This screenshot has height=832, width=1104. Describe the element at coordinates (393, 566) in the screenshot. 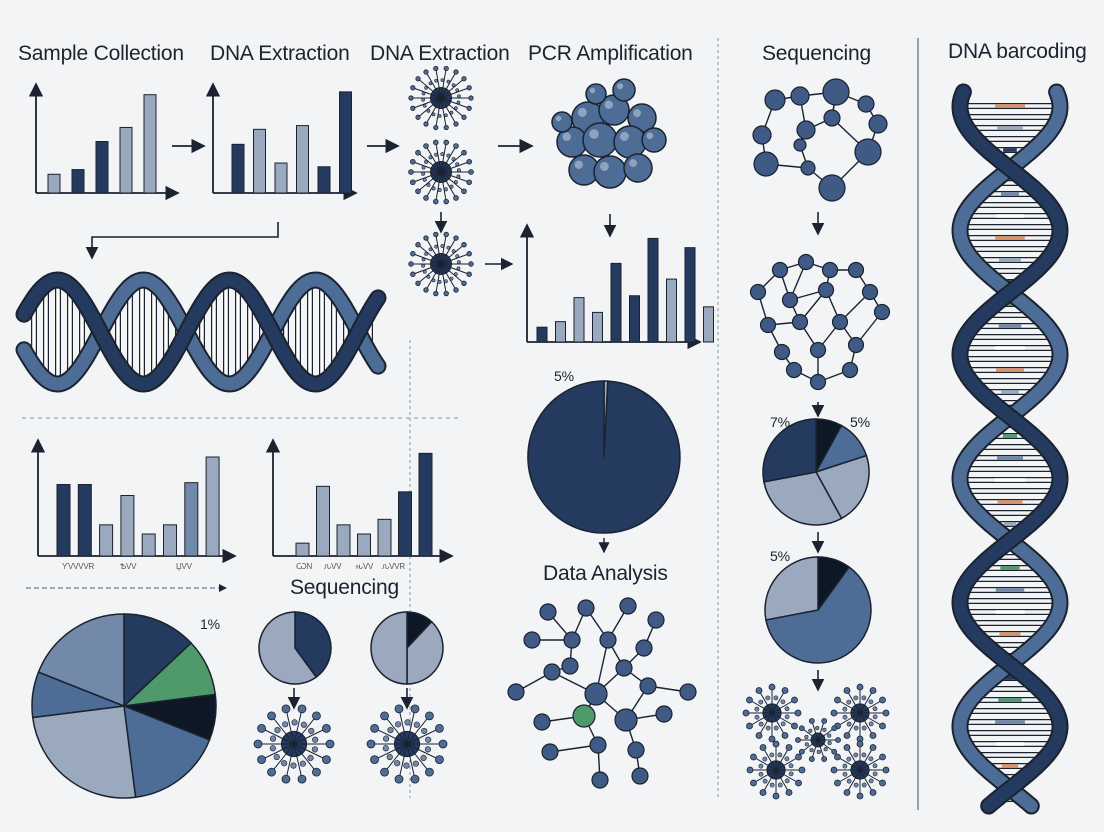

I see `tick-chart4-3: ԉVVR` at that location.